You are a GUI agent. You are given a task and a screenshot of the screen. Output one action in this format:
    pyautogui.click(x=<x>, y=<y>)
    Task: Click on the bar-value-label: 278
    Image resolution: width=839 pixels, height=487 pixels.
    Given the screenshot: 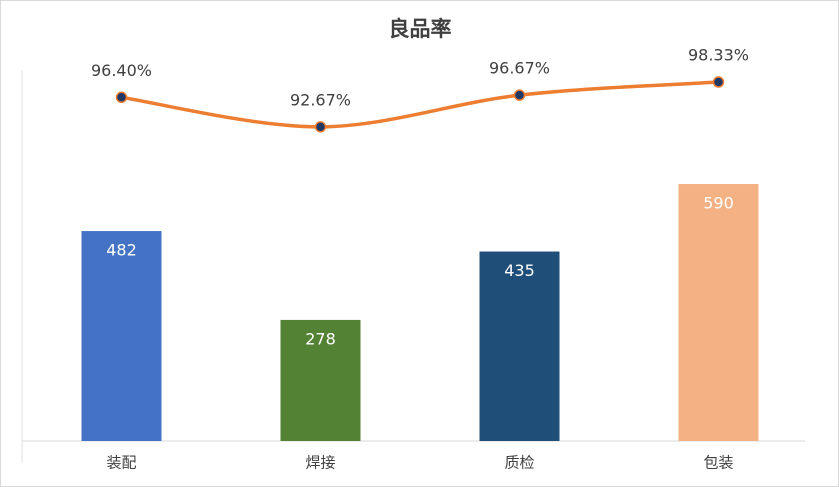 What is the action you would take?
    pyautogui.click(x=320, y=338)
    